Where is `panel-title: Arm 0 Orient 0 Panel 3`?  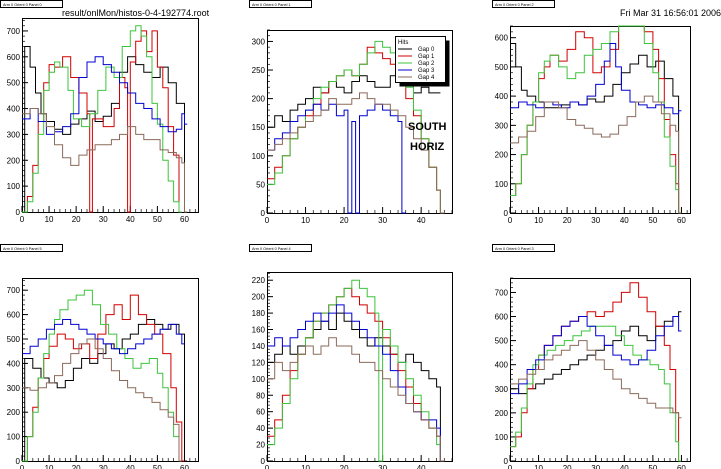 panel-title: Arm 0 Orient 0 Panel 3 is located at coordinates (514, 249).